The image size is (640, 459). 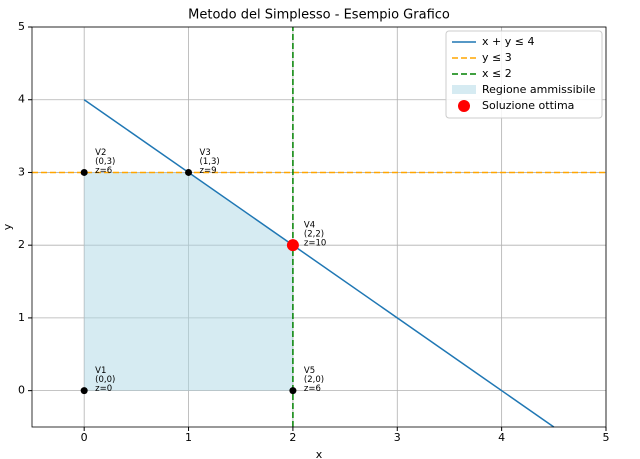 What do you see at coordinates (397, 437) in the screenshot?
I see `x-tick-label: 3` at bounding box center [397, 437].